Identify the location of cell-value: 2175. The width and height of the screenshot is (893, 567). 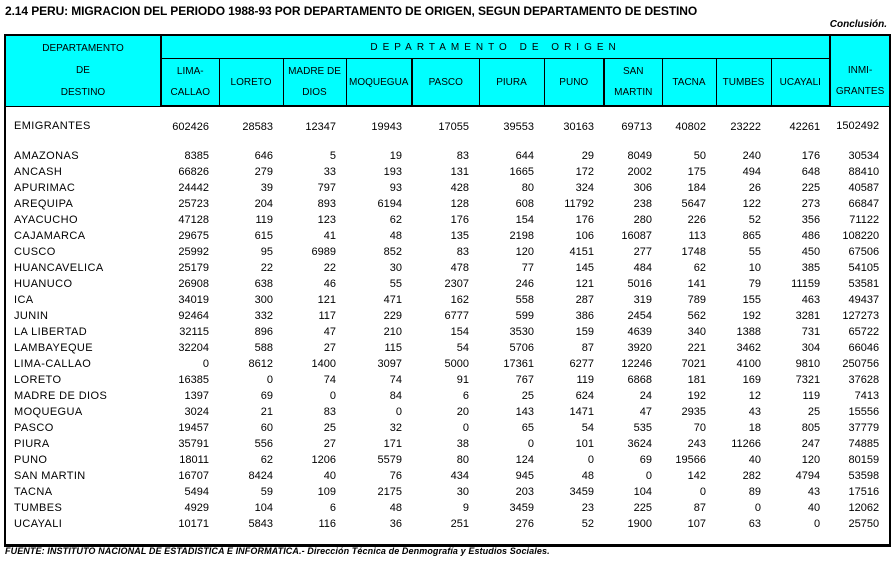
(389, 492).